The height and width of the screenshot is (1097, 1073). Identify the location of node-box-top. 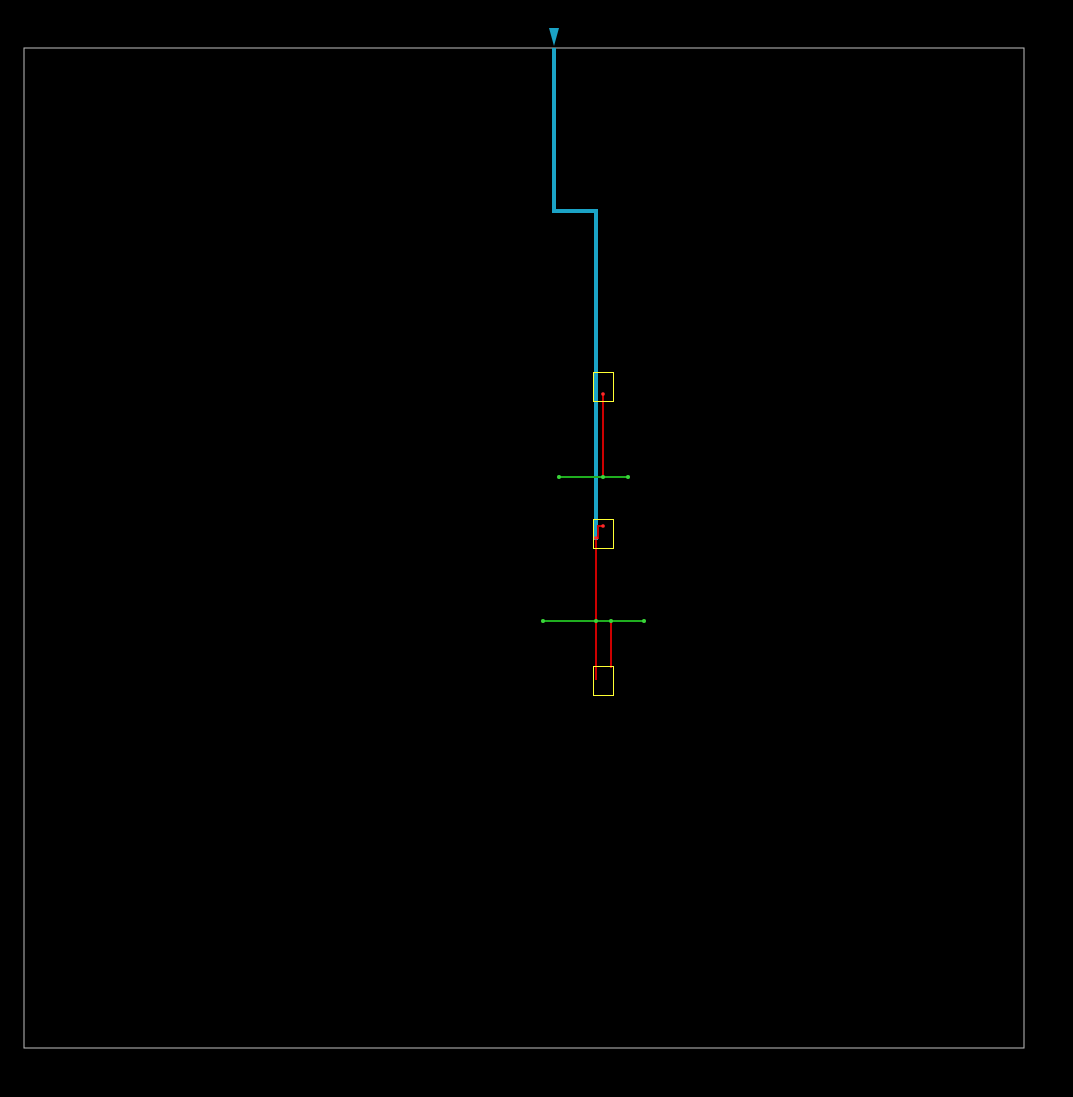
(603, 387).